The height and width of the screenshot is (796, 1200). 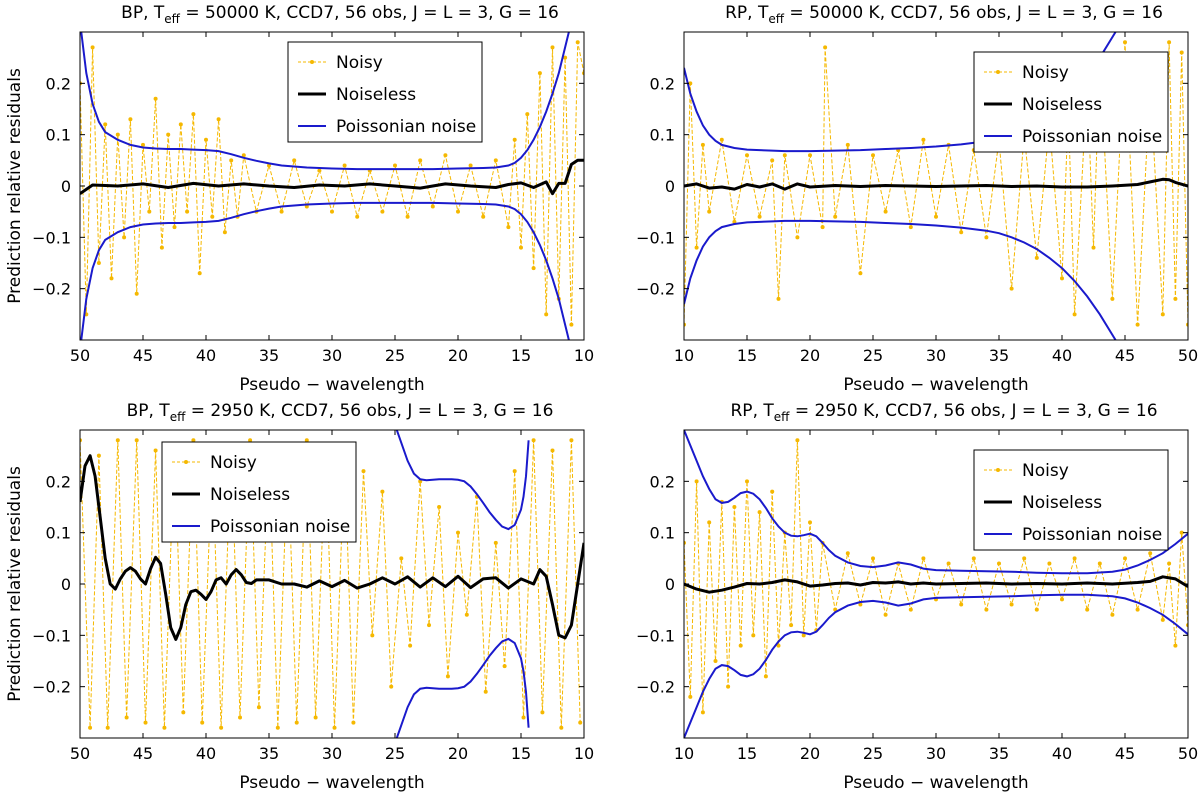 What do you see at coordinates (138, 411) in the screenshot?
I see `title-band: BP` at bounding box center [138, 411].